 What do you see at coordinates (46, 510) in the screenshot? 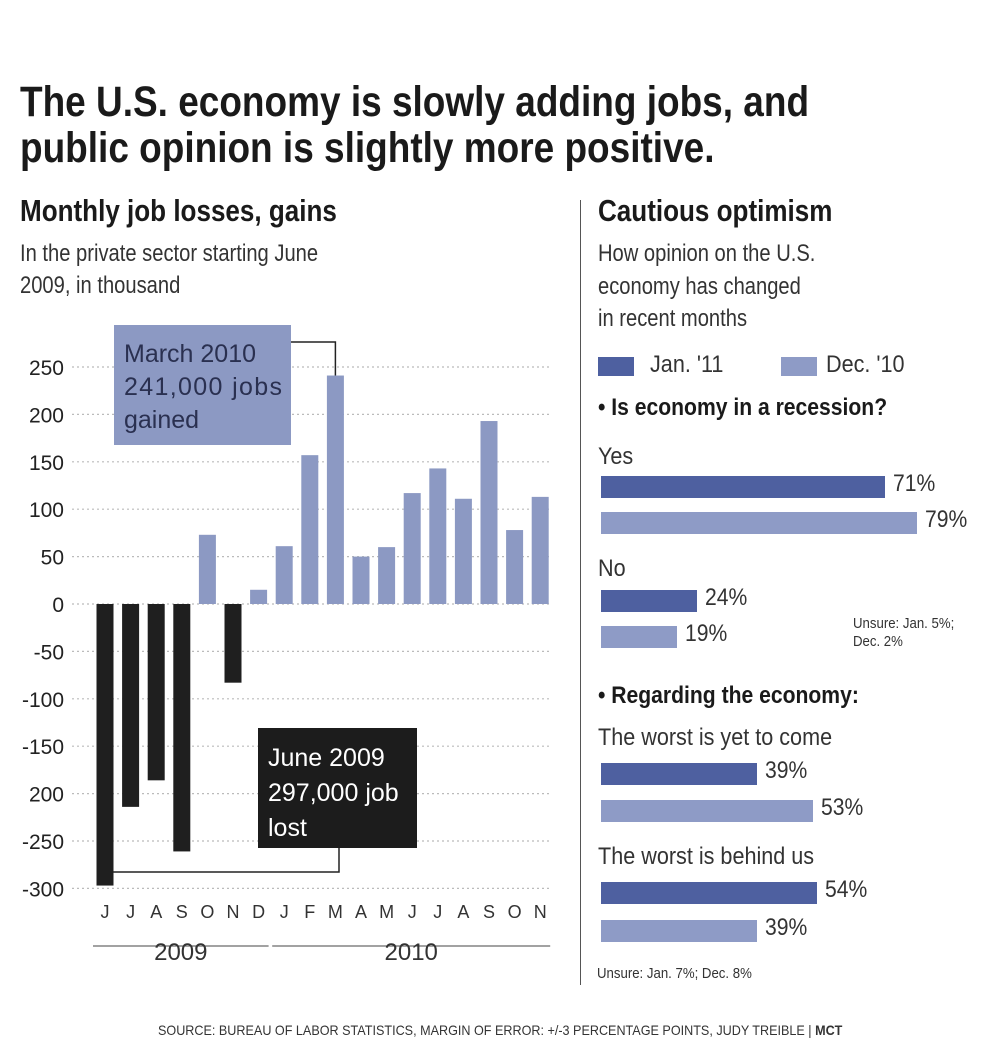
I see `y-tick-label: 100` at bounding box center [46, 510].